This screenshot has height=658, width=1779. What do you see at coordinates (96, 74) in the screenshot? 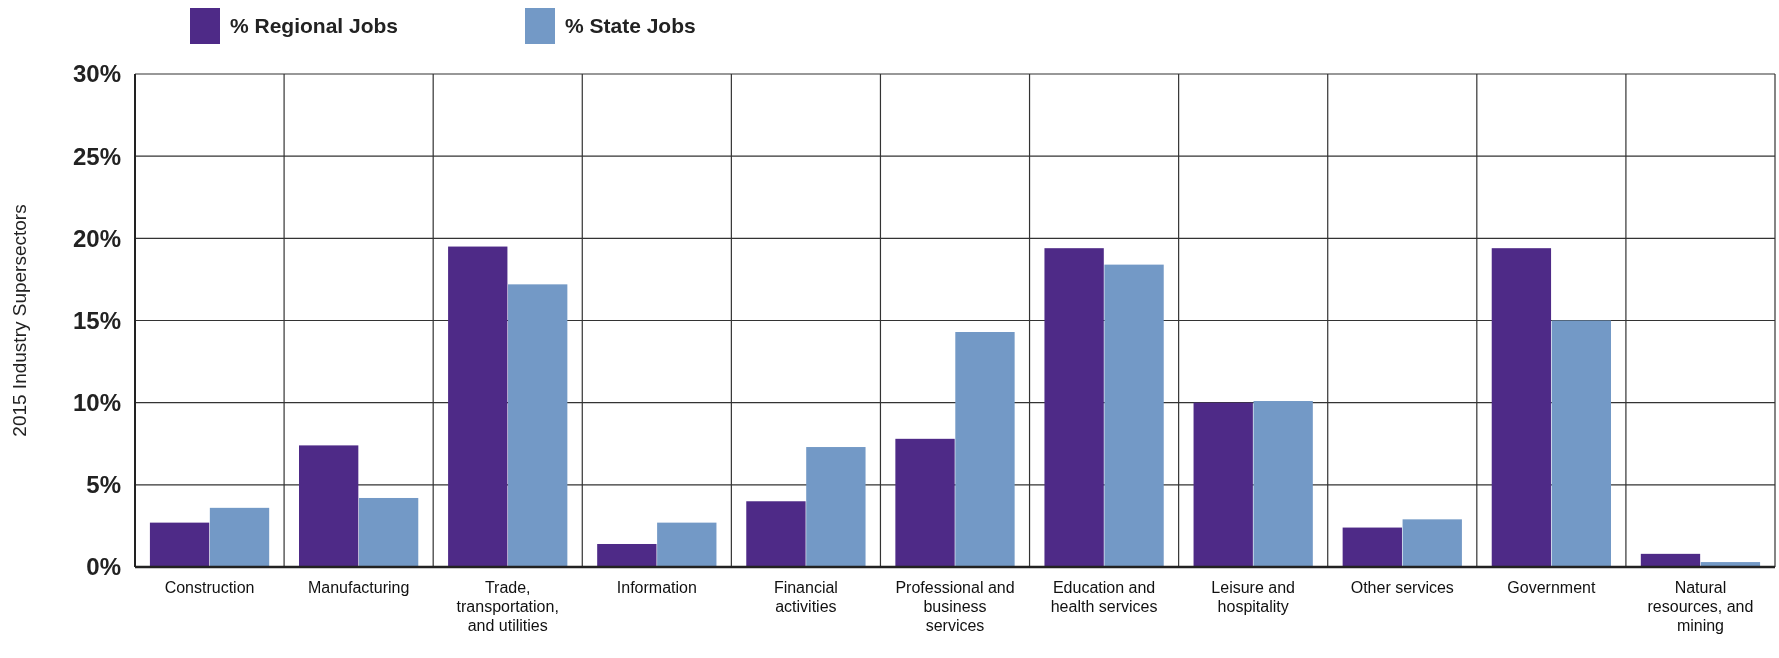
I see `y-tick-label: 30%` at bounding box center [96, 74].